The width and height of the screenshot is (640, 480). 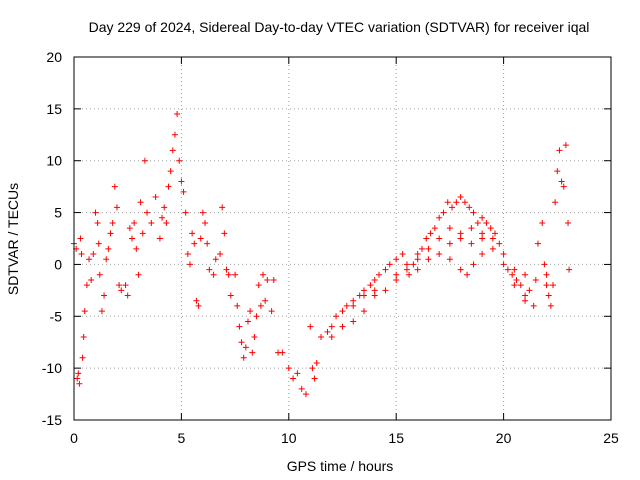 I want to click on y-tick-label: 10, so click(x=54, y=161).